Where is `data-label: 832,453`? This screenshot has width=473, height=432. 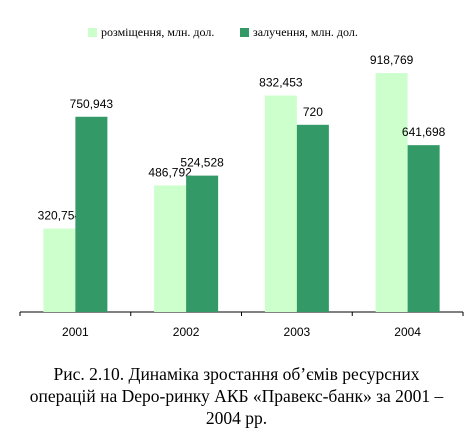
data-label: 832,453 is located at coordinates (281, 83).